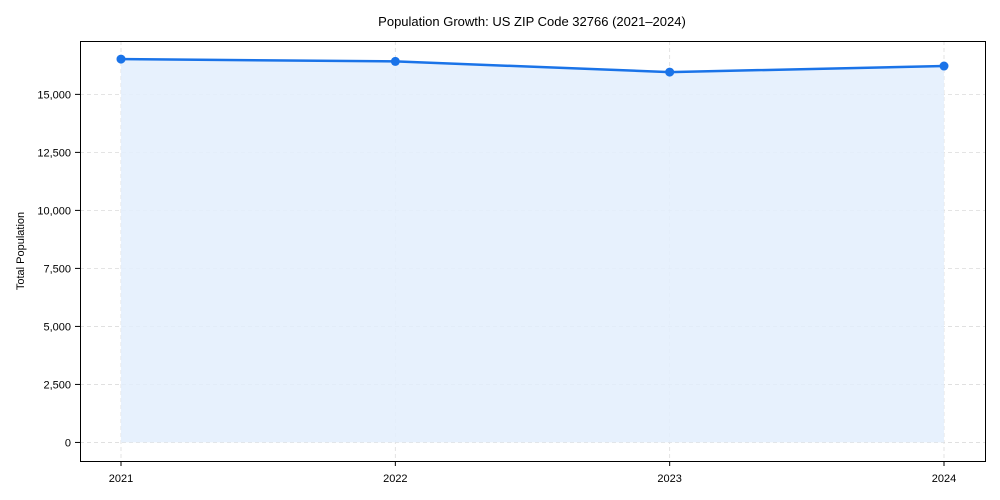 The width and height of the screenshot is (1000, 500). What do you see at coordinates (532, 65) in the screenshot?
I see `population-line` at bounding box center [532, 65].